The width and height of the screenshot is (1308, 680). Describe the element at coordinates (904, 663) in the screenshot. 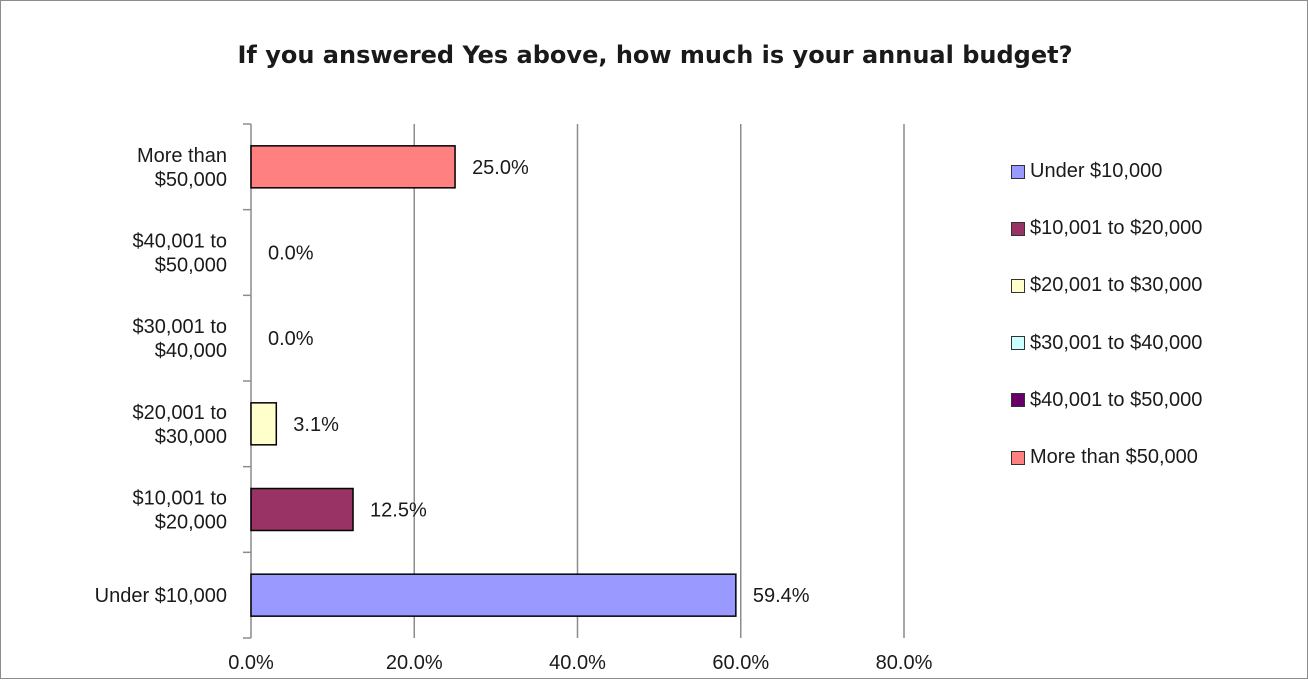

I see `x-tick-label: 80.0%` at that location.